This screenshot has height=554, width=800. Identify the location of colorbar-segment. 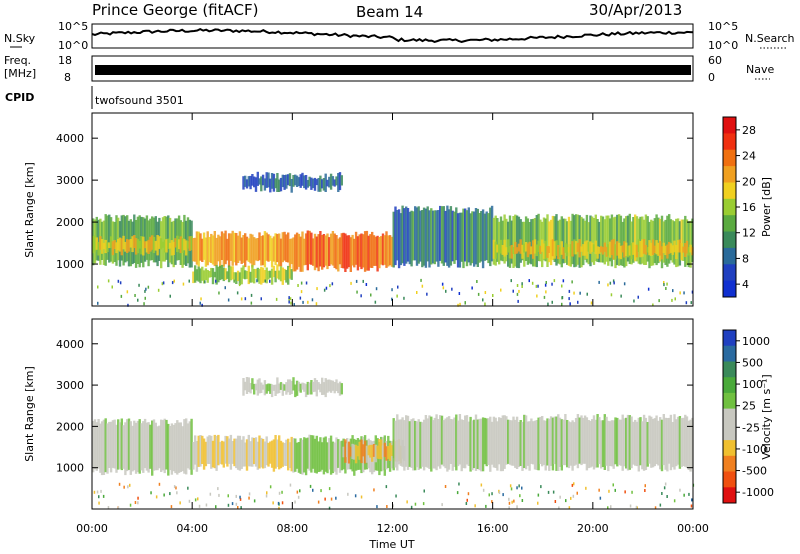
(729, 289).